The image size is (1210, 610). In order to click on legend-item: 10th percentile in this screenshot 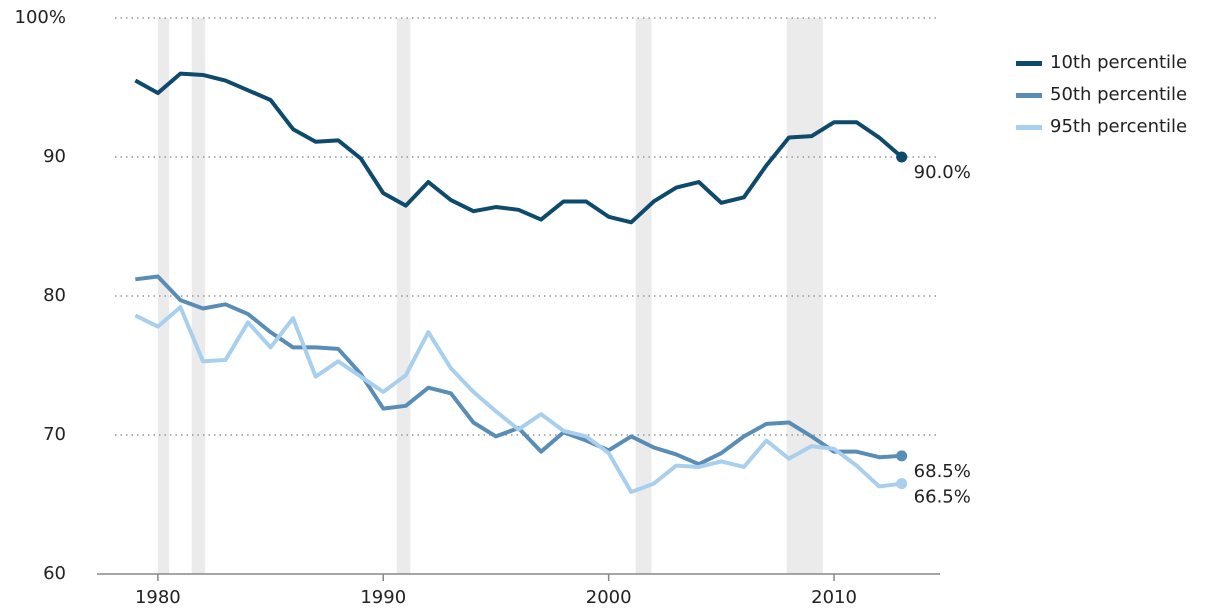, I will do `click(1111, 63)`.